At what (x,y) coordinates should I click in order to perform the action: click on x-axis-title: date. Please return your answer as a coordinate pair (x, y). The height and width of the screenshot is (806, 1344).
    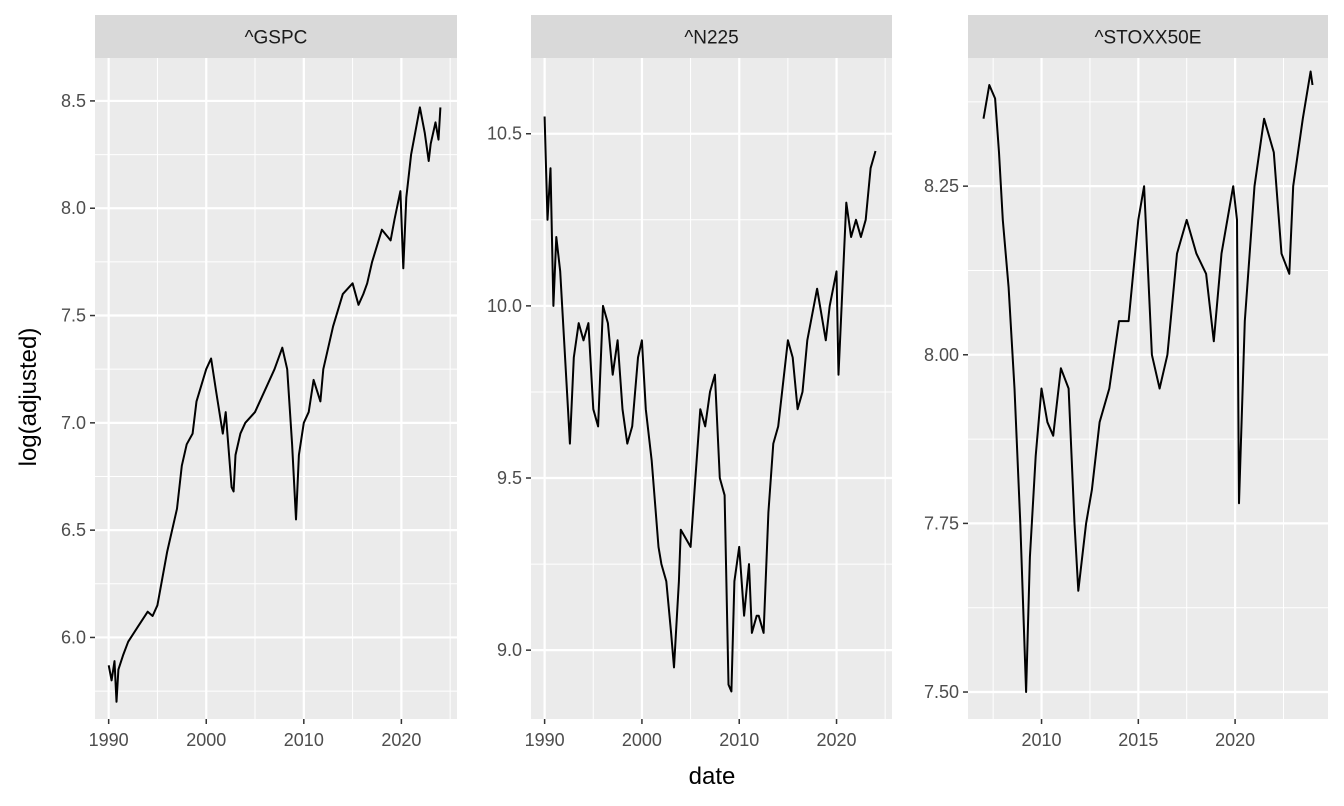
    Looking at the image, I should click on (712, 776).